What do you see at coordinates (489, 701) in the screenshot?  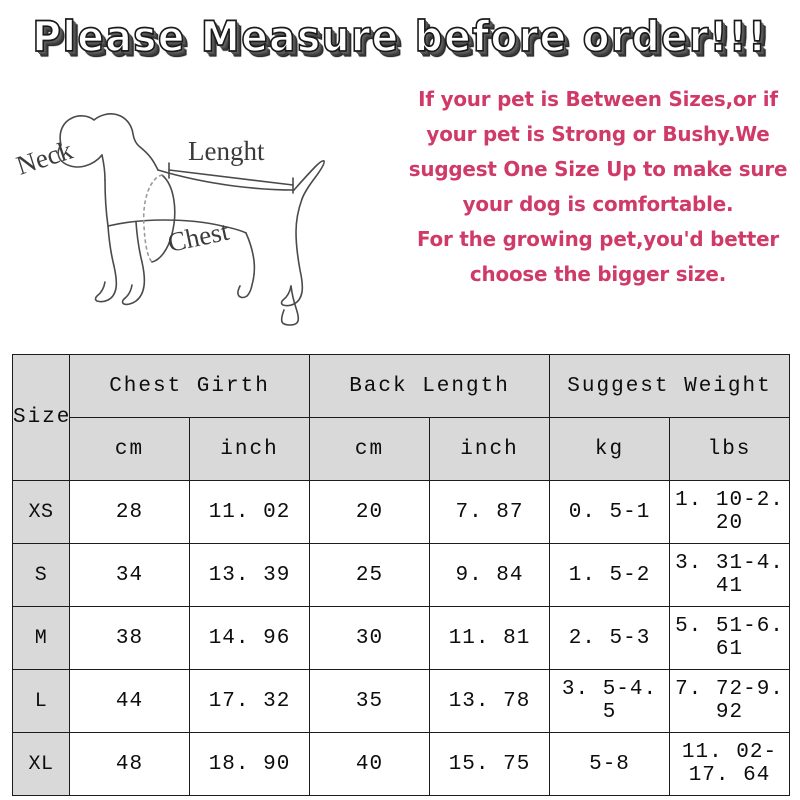 I see `cell-back-inch: 13. 78` at bounding box center [489, 701].